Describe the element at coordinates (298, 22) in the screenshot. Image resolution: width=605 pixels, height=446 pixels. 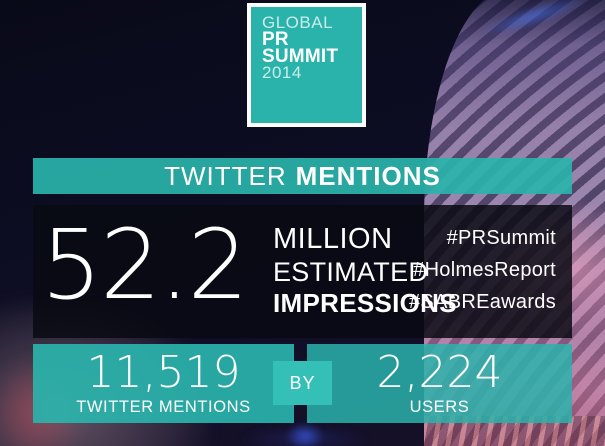
I see `event-badge-line1: GLOBAL` at that location.